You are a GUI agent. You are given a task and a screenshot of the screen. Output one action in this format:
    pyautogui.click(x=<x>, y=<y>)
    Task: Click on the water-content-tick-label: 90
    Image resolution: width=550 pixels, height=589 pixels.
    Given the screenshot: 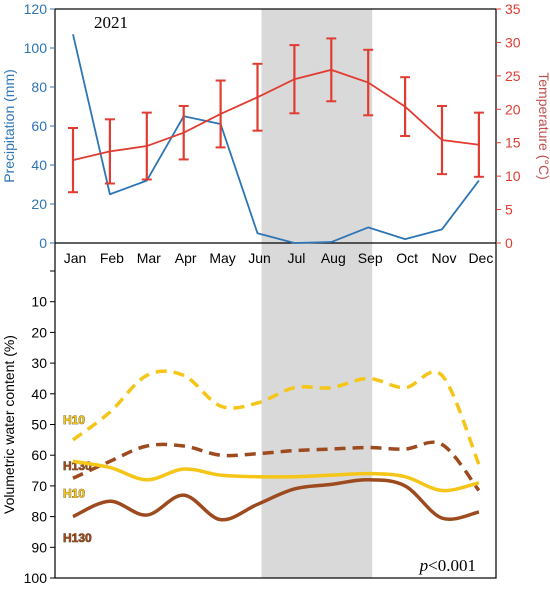 What is the action you would take?
    pyautogui.click(x=39, y=547)
    